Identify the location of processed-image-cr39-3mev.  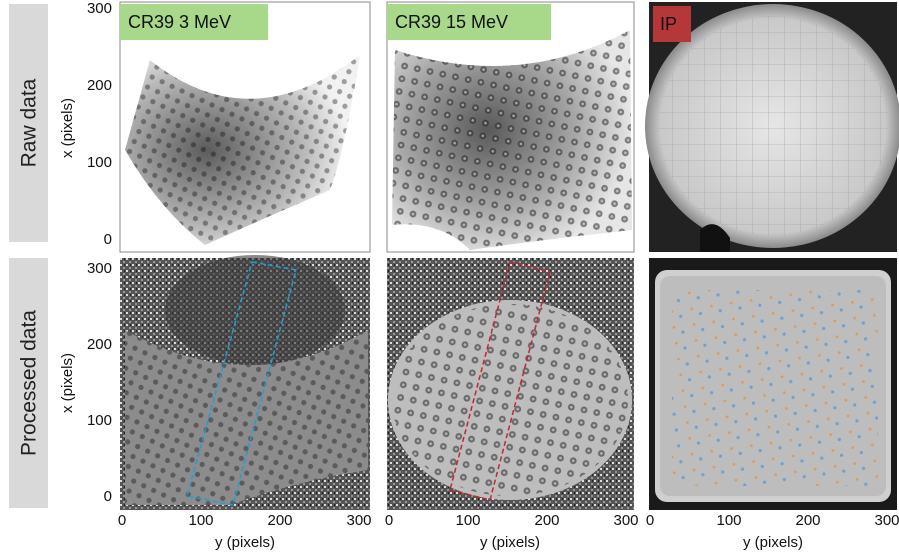
(245, 382).